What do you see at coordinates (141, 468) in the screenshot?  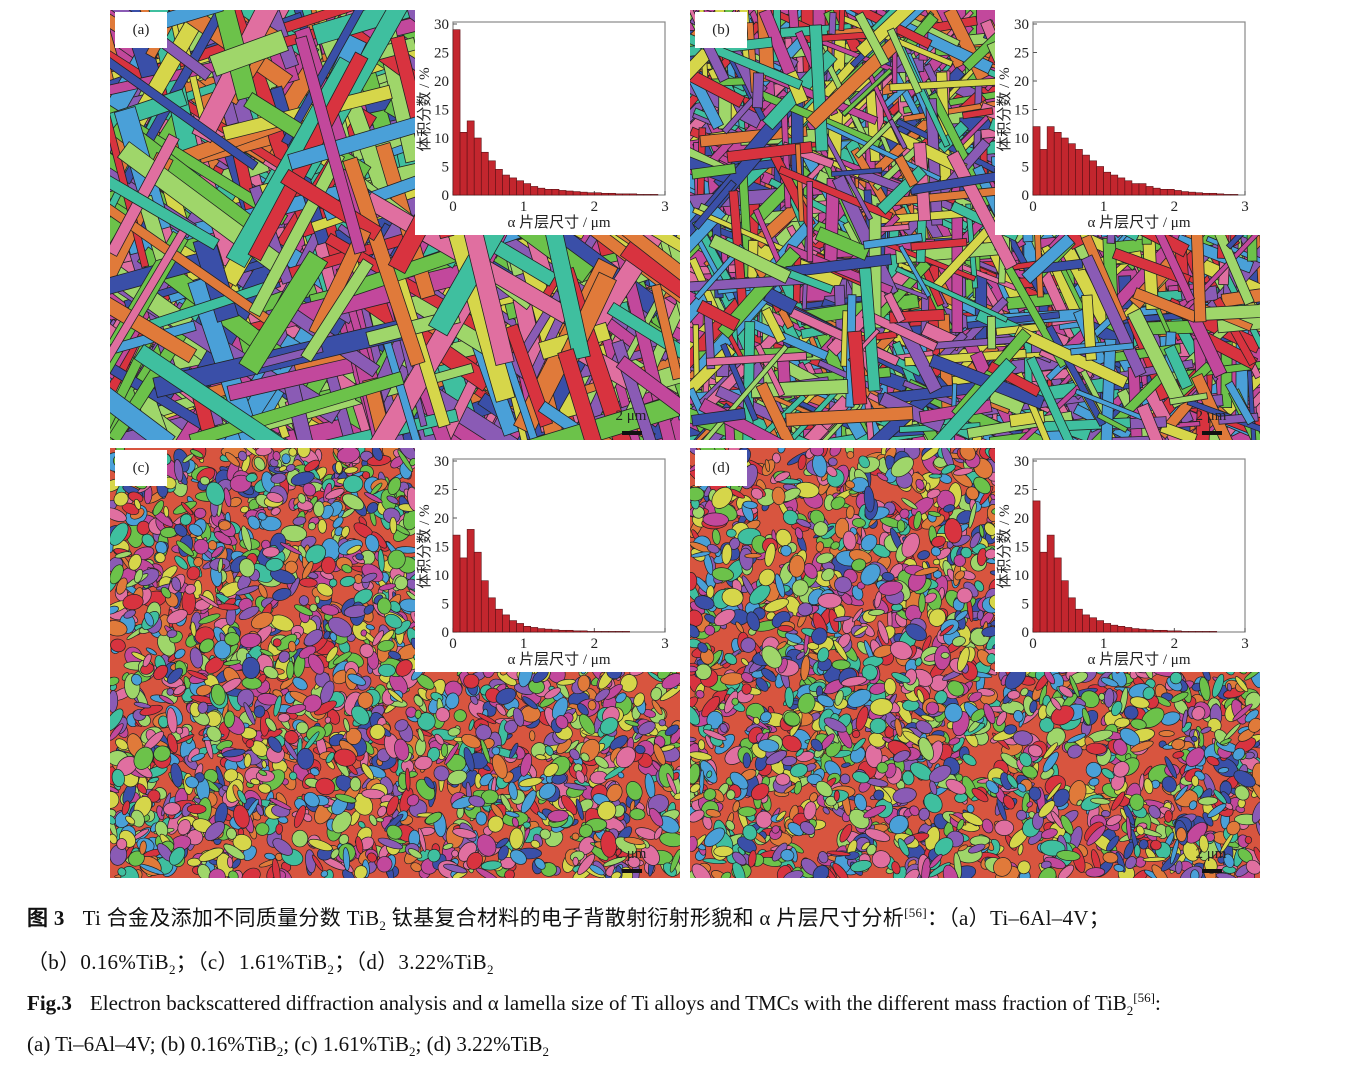 I see `panel-label: (c)` at bounding box center [141, 468].